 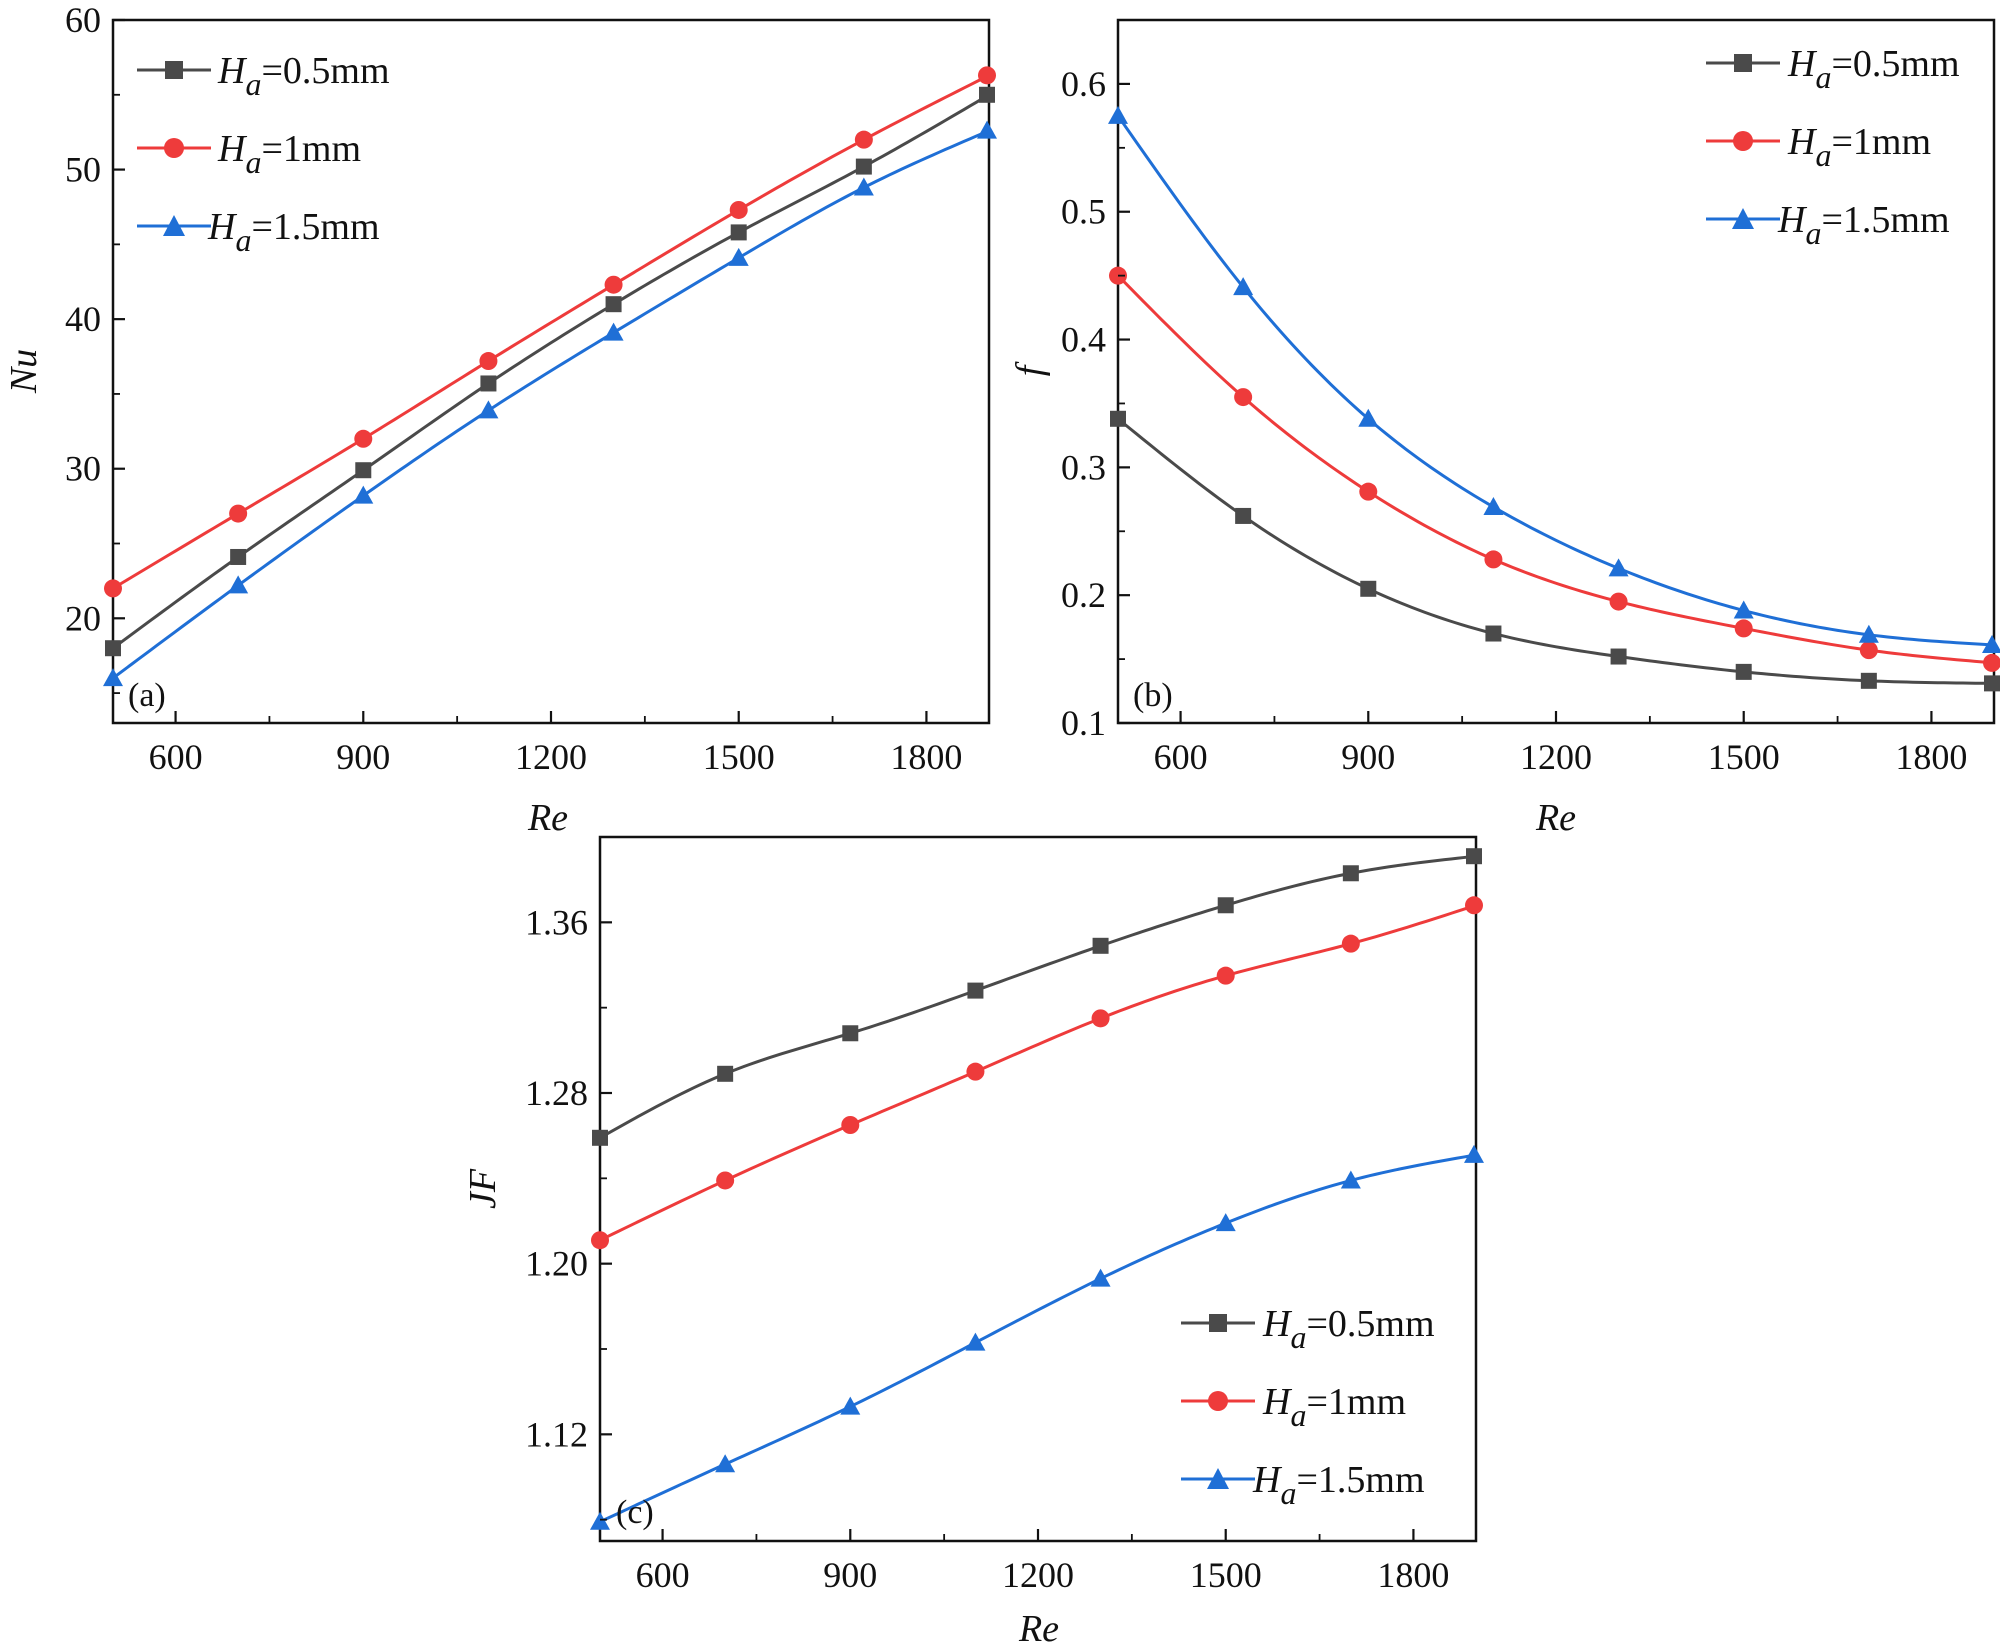 I want to click on legend-var-b-2: H, so click(x=1792, y=220).